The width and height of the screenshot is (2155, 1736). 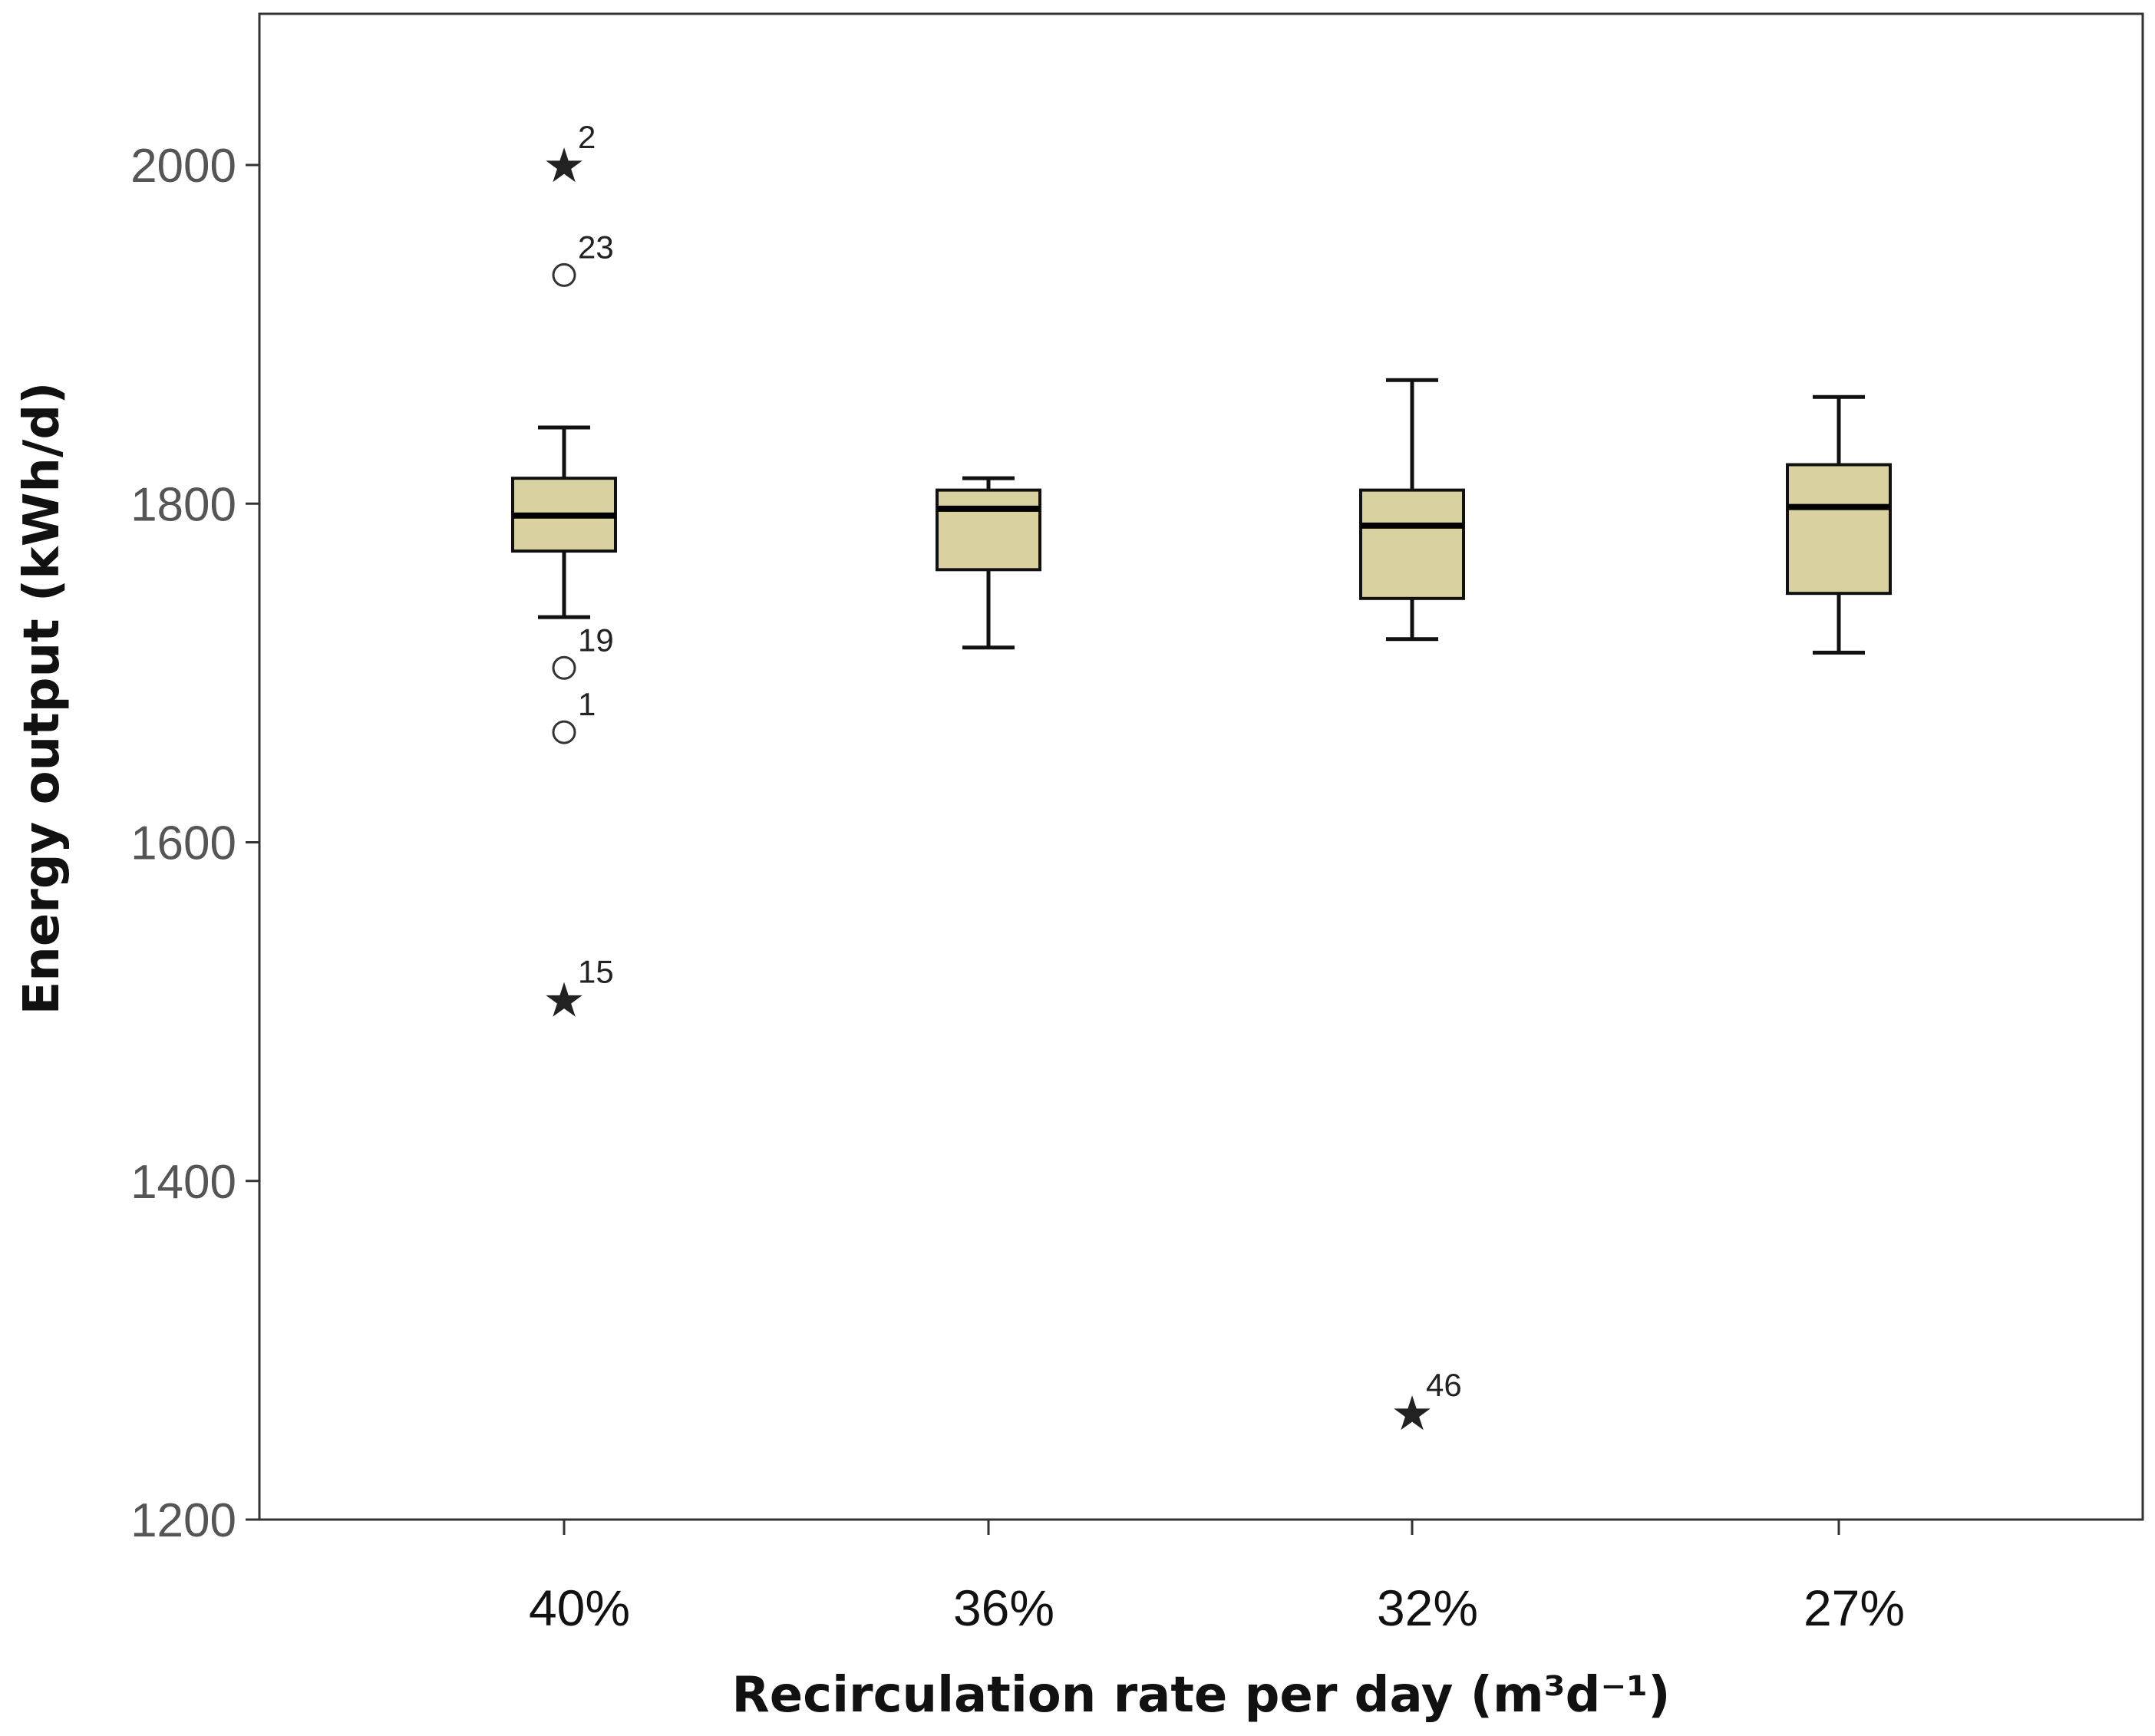 What do you see at coordinates (183, 166) in the screenshot?
I see `y-tick-label-2000: 2000` at bounding box center [183, 166].